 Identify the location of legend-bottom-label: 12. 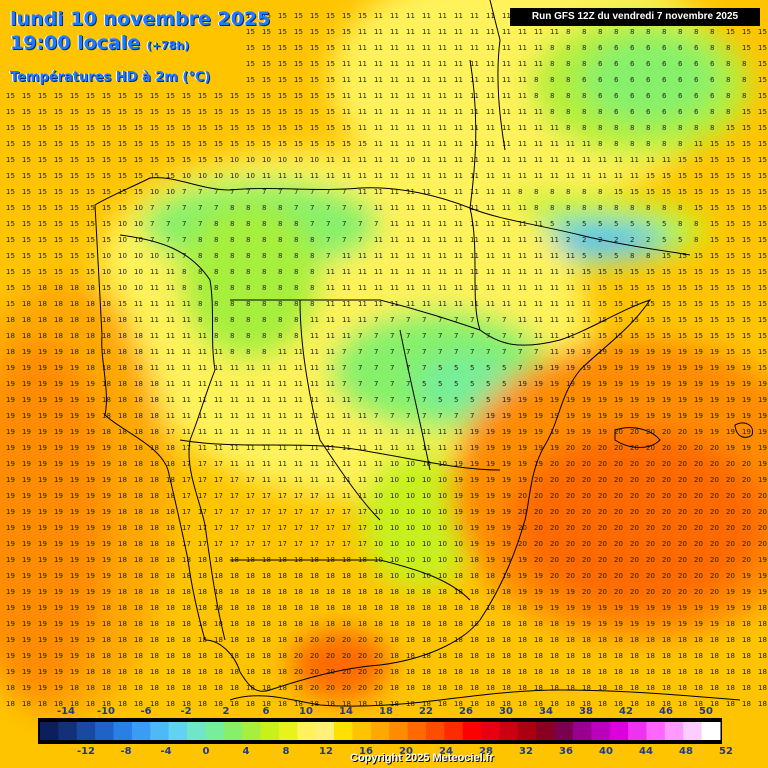
(326, 751).